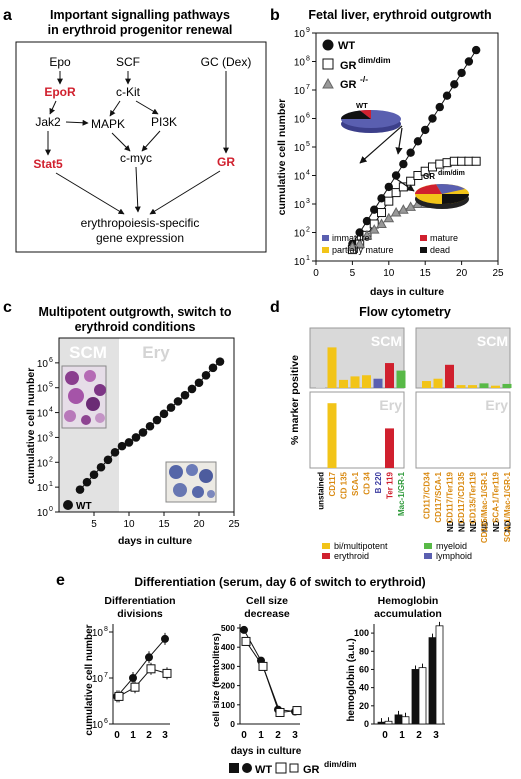  Describe the element at coordinates (278, 735) in the screenshot. I see `e2-xtick-label: 2` at that location.